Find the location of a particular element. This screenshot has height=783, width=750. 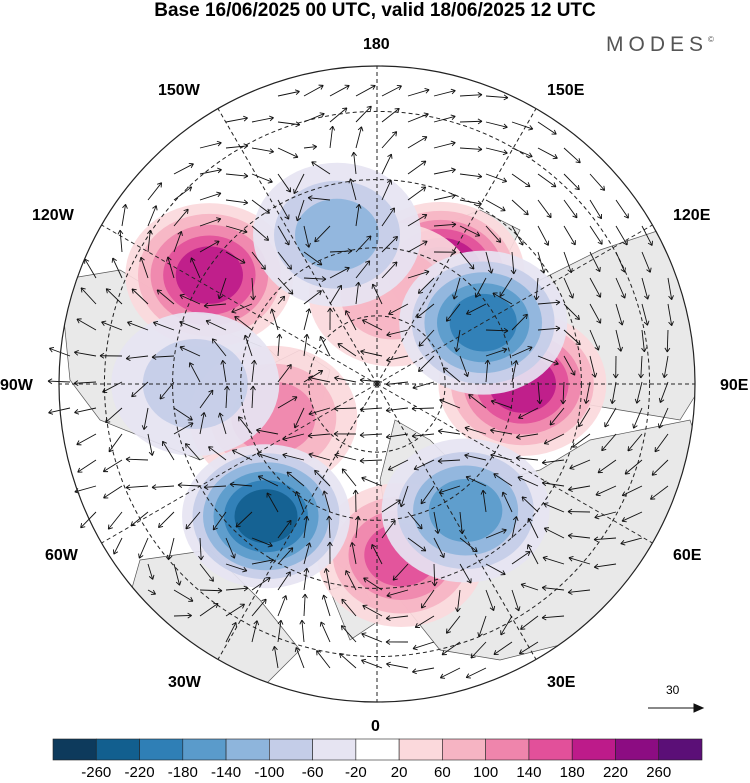

lon-label-120e: 120E is located at coordinates (692, 215).